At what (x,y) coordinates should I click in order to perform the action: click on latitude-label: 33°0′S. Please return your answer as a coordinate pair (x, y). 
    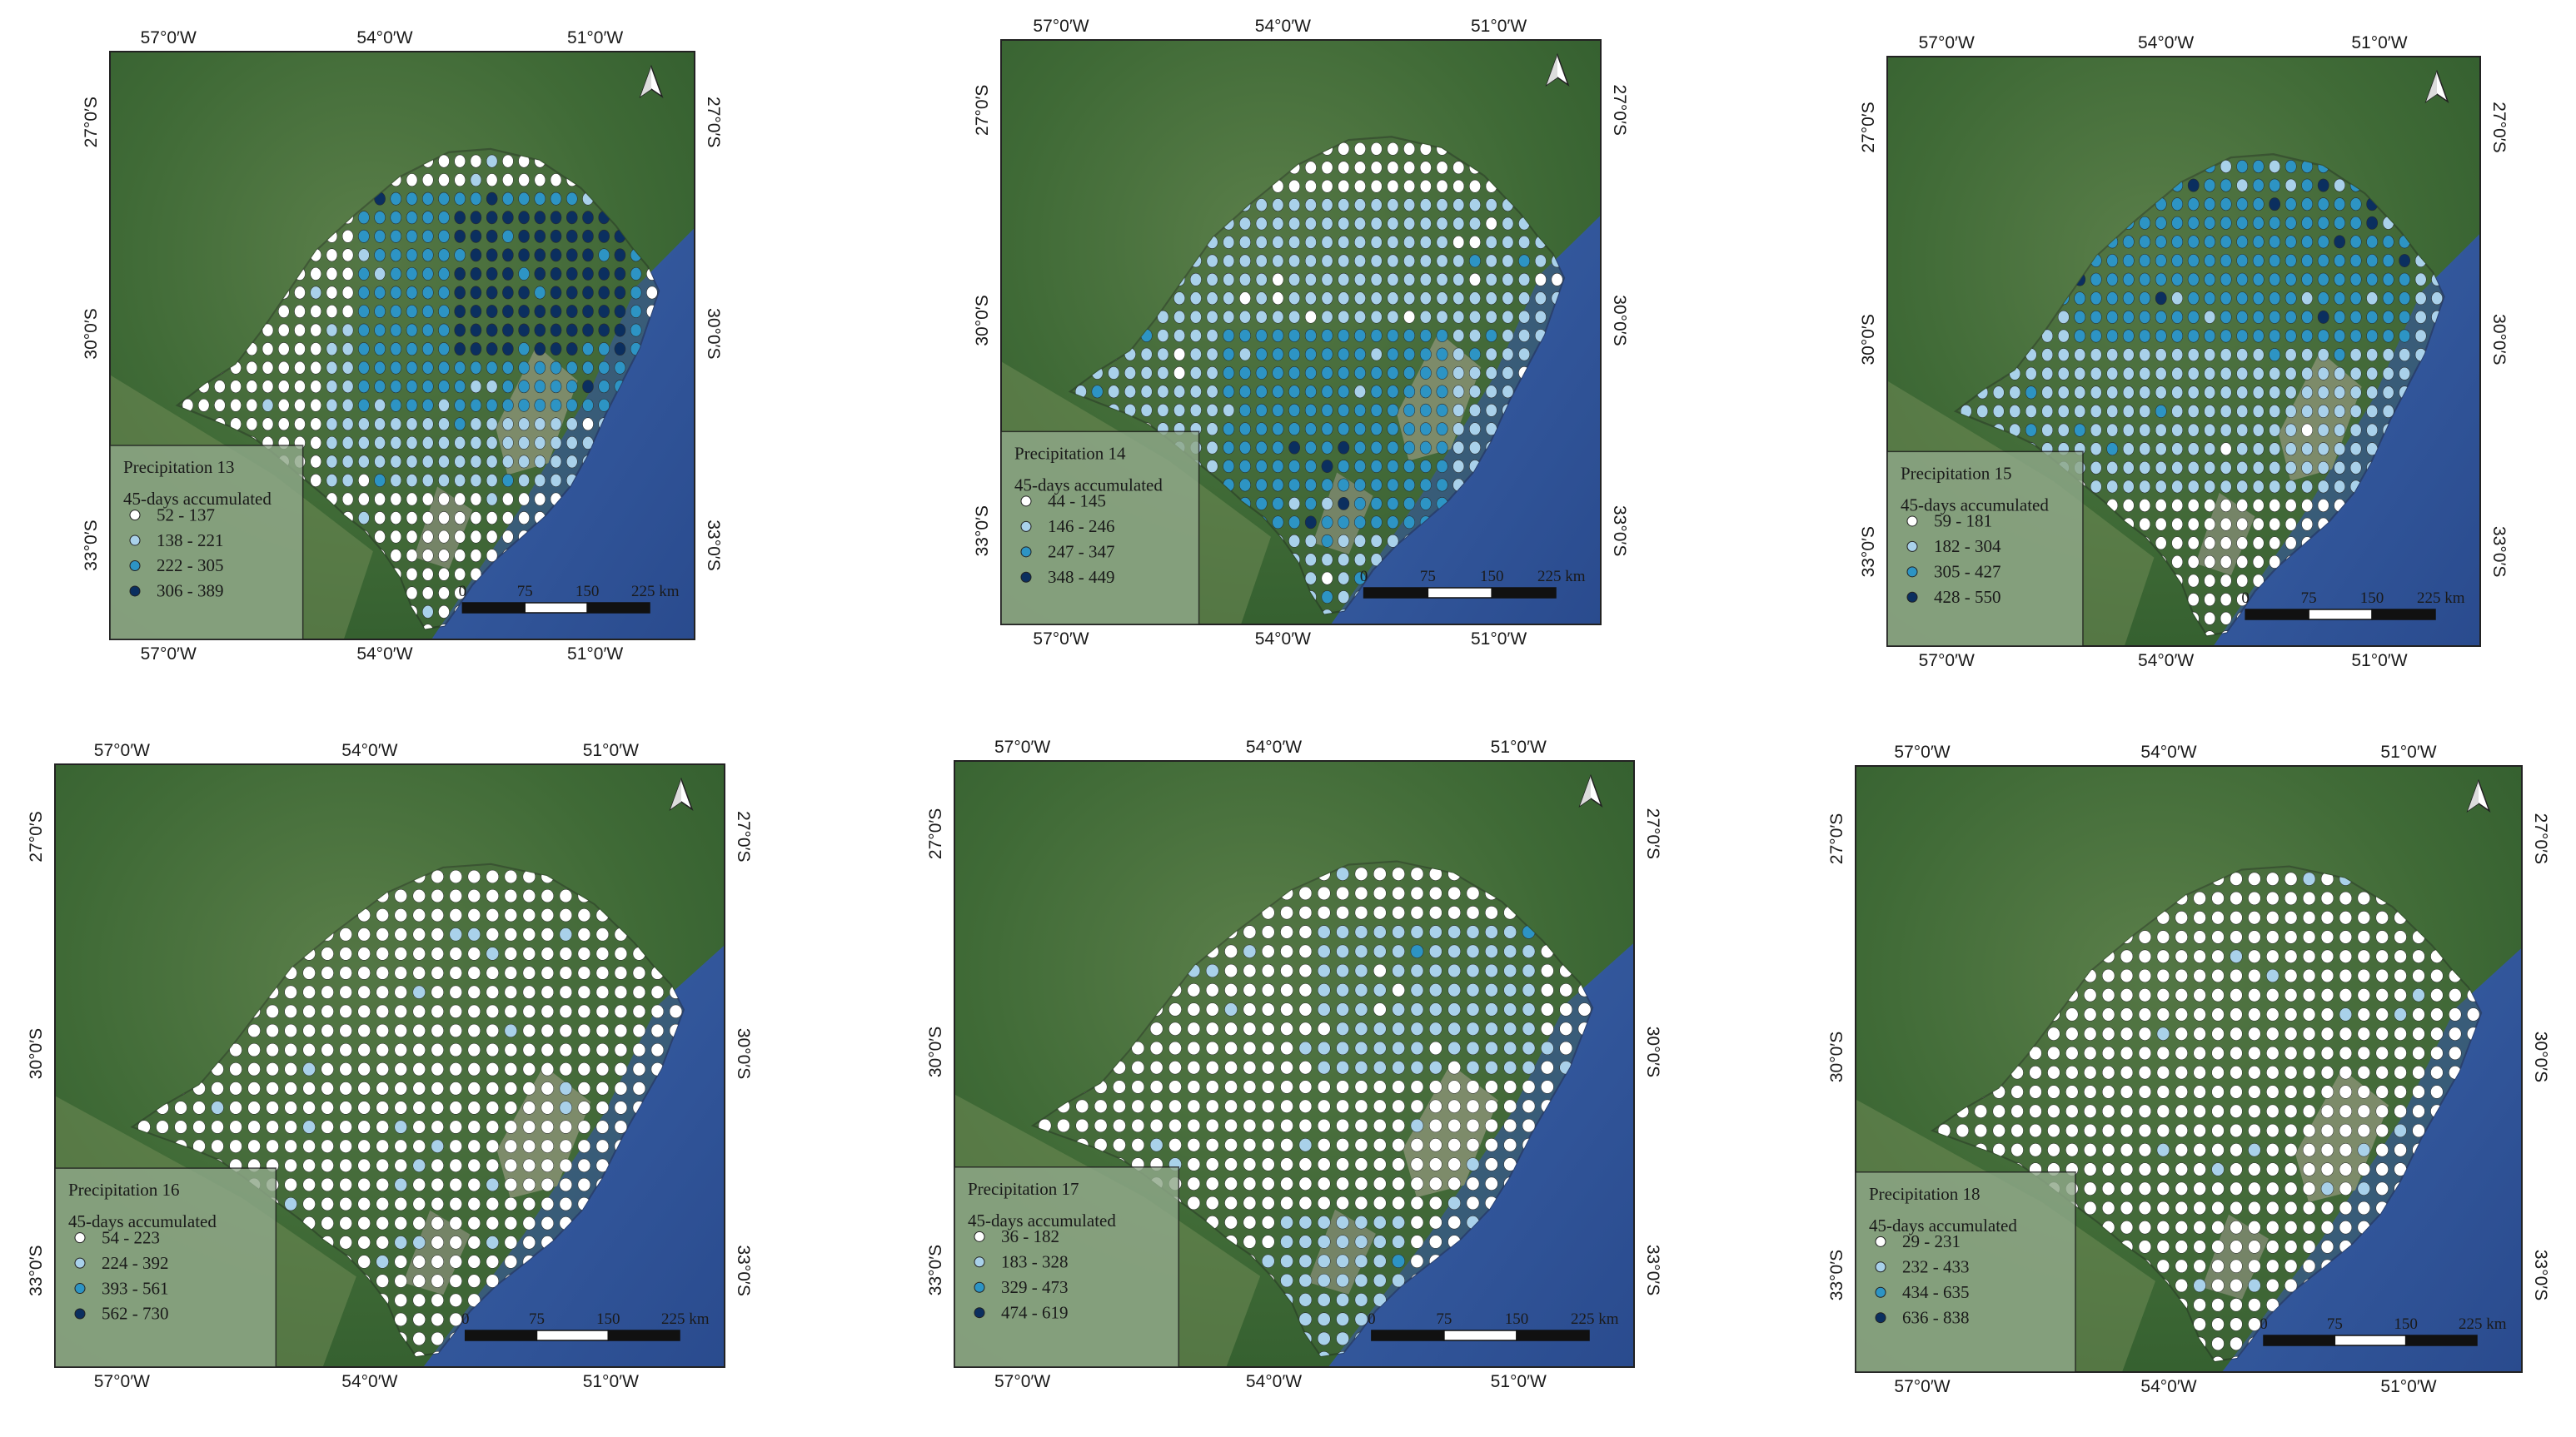
    Looking at the image, I should click on (983, 530).